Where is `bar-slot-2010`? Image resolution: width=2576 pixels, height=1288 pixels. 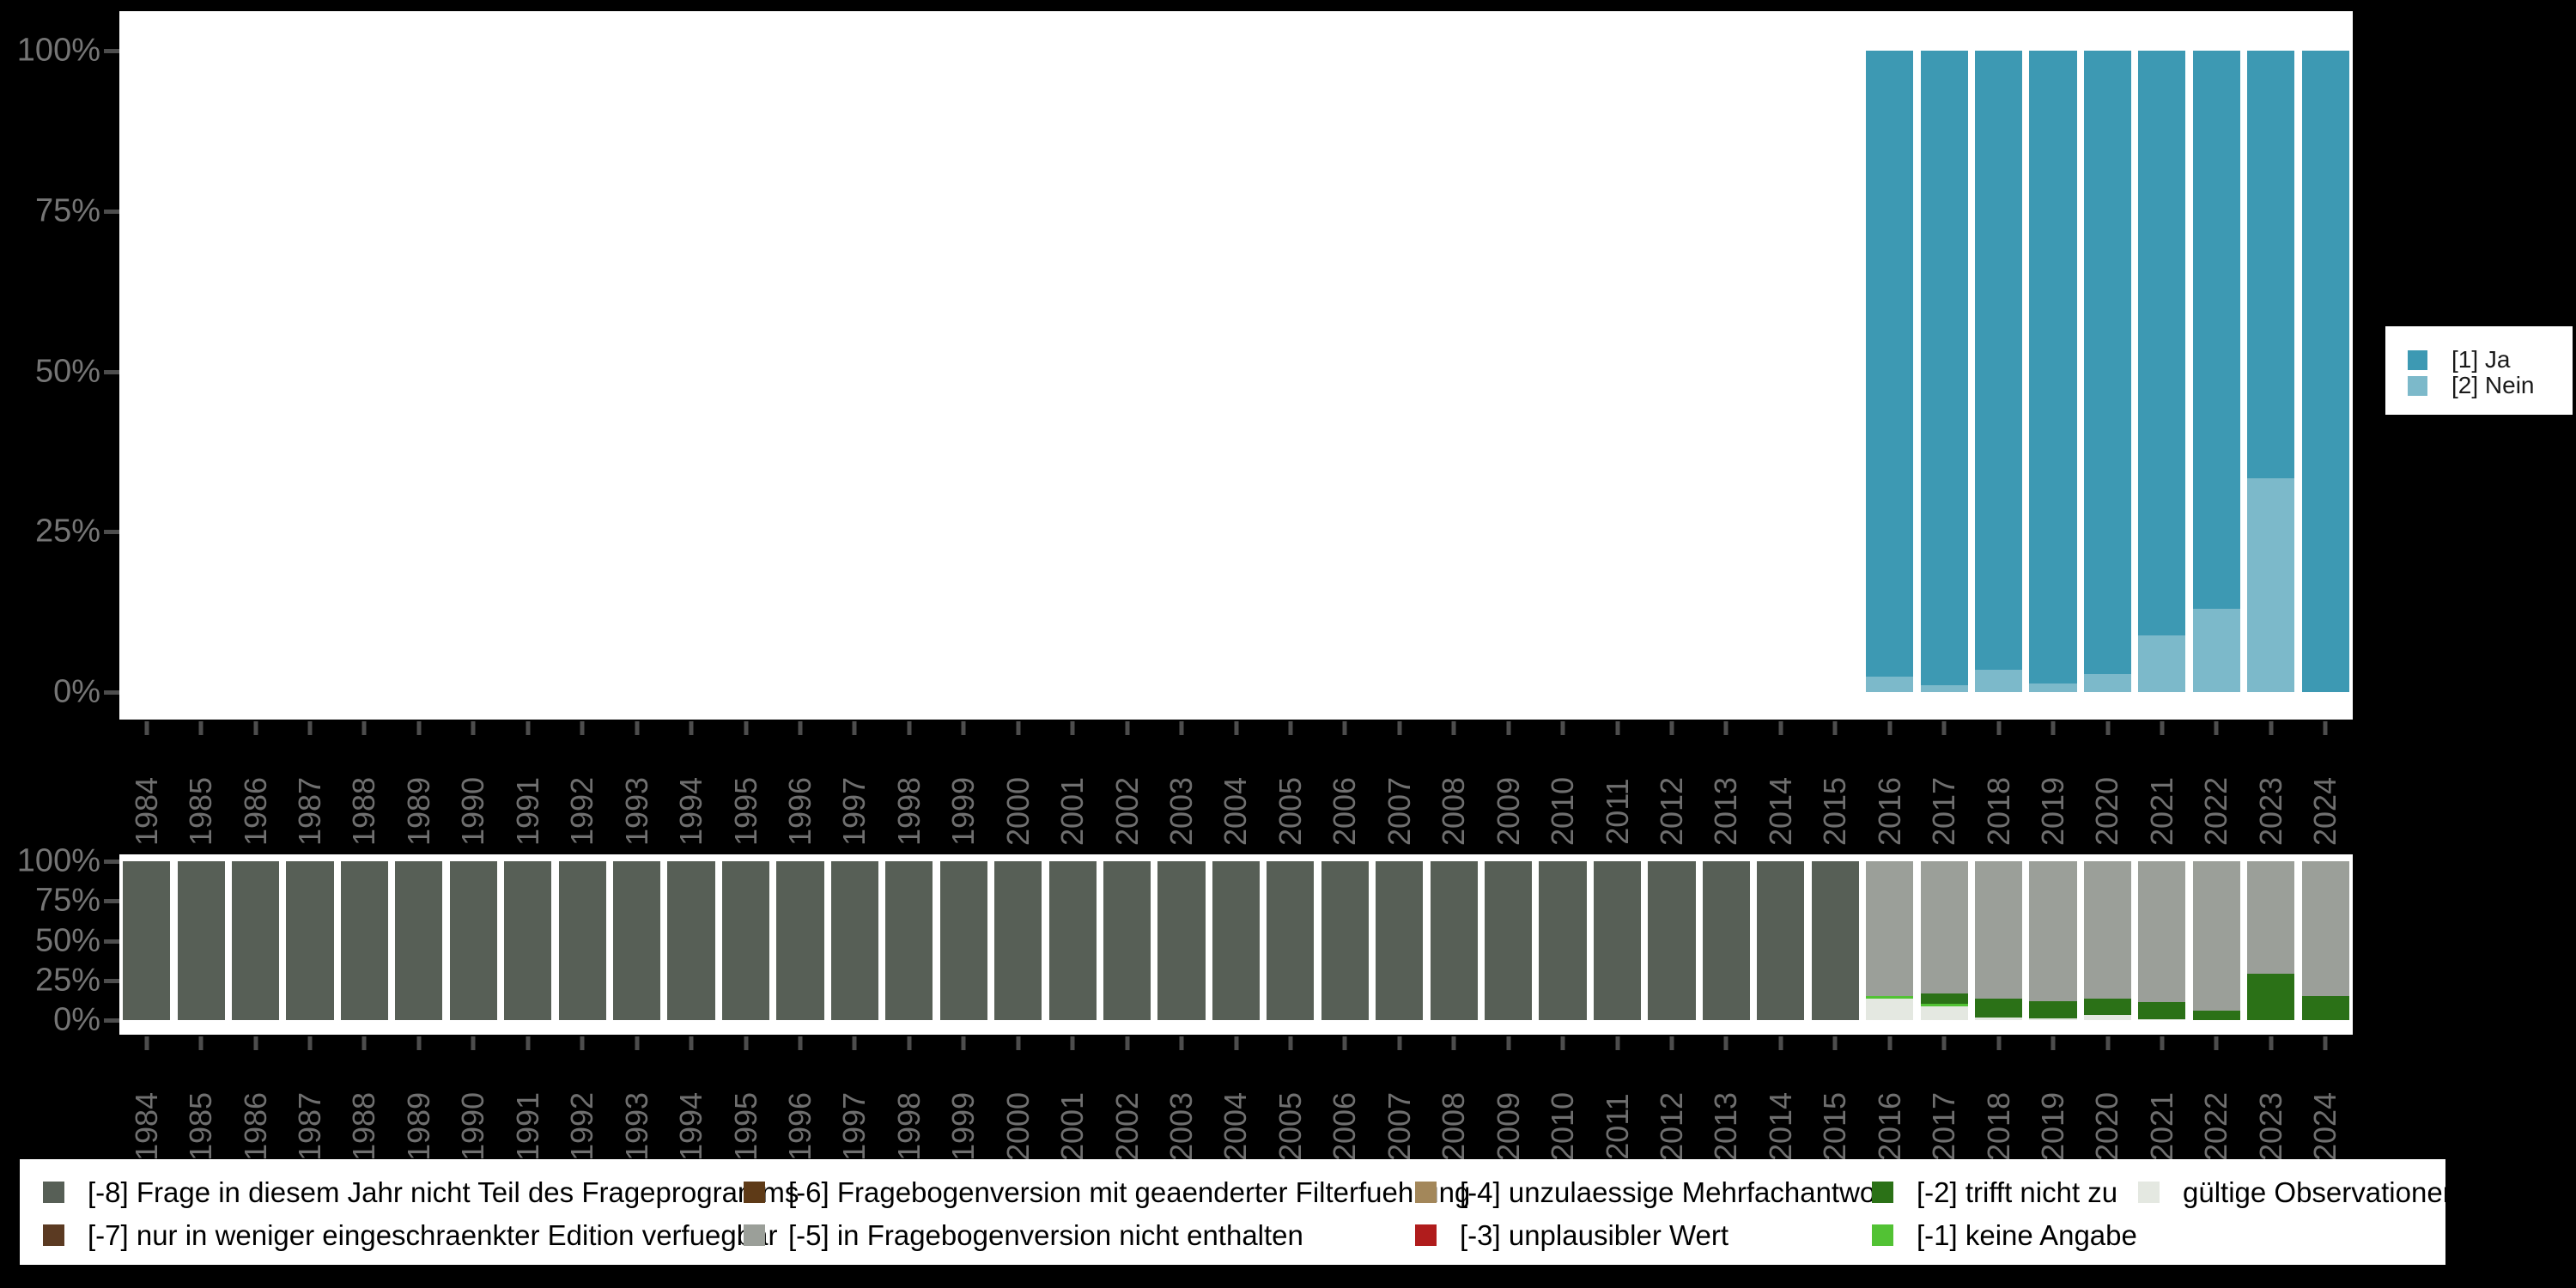 bar-slot-2010 is located at coordinates (1562, 940).